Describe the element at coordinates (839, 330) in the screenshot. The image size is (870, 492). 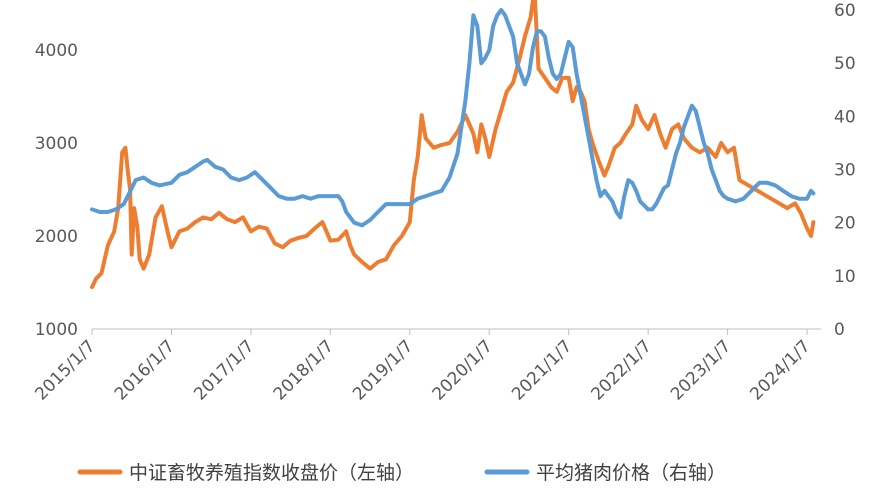
I see `right-tick-label: 0` at that location.